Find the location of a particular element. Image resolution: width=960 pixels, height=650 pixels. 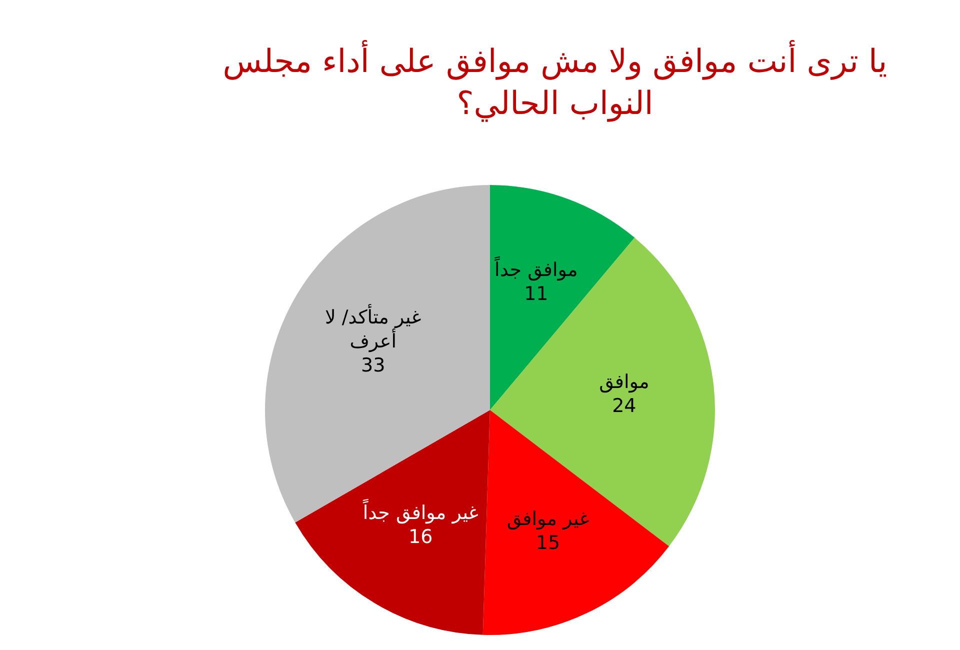

data-label: 15 is located at coordinates (548, 543).